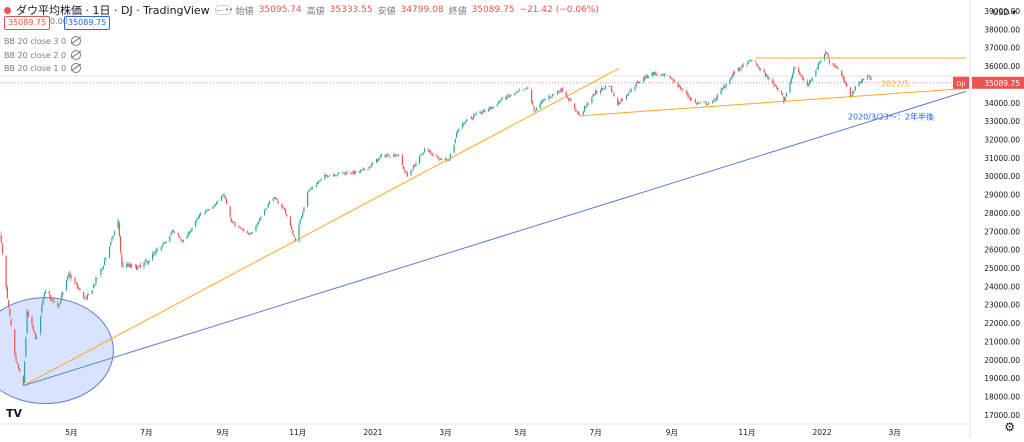  Describe the element at coordinates (87, 23) in the screenshot. I see `ask-price-box: 35089.75` at that location.